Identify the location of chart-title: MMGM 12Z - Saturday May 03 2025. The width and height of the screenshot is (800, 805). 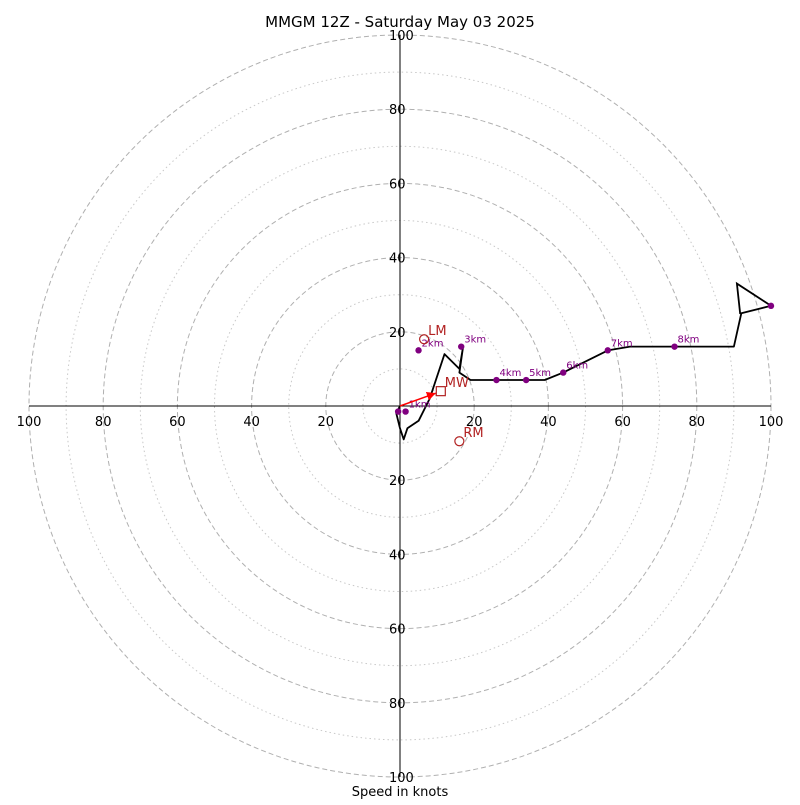
(400, 22).